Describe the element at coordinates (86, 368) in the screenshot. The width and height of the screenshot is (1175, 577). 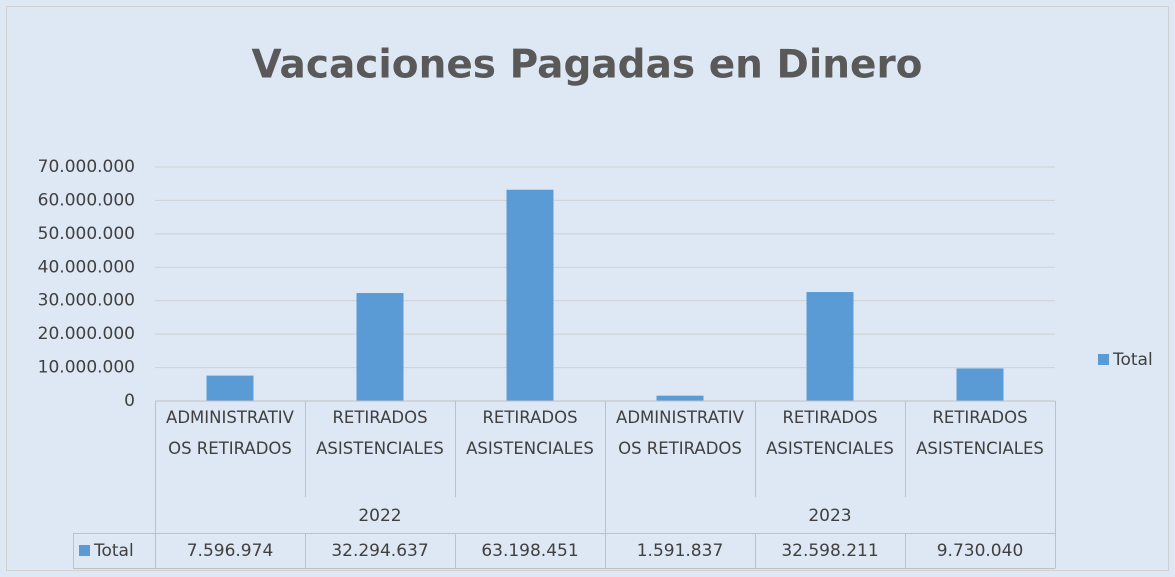
I see `y-tick-label: 10.000.000` at that location.